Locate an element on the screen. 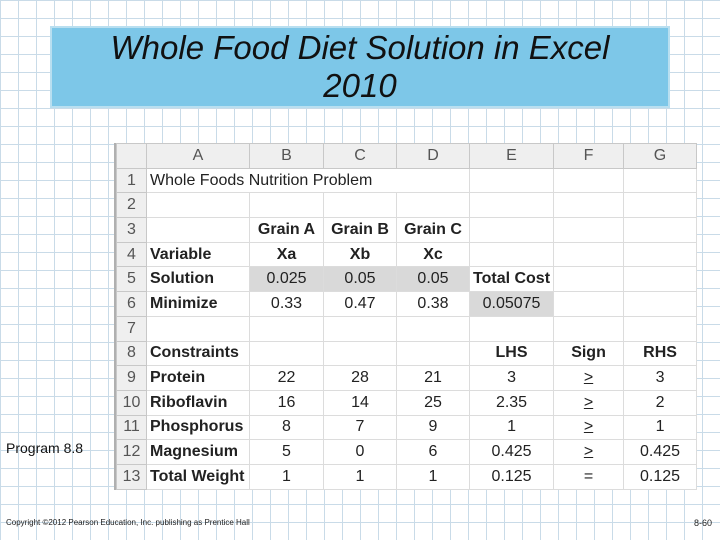  cell-a5-solution: Solution is located at coordinates (198, 279).